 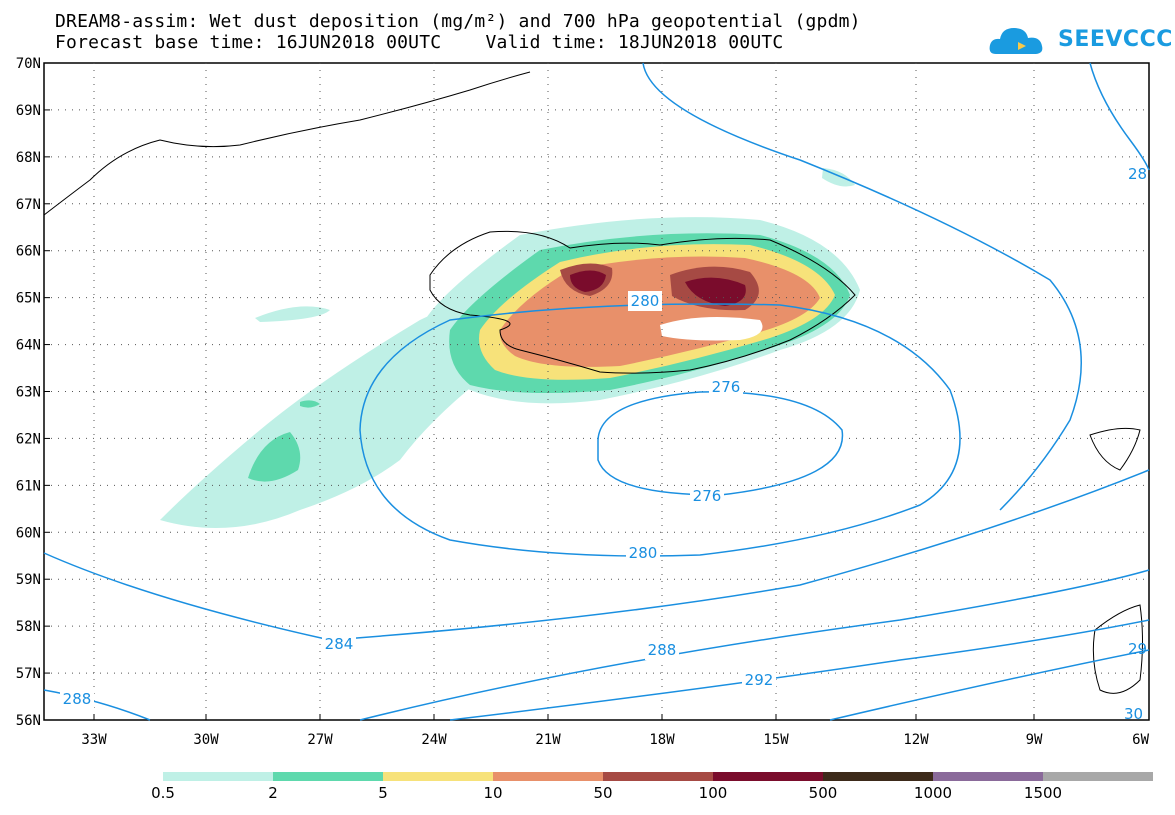 I want to click on latitude-label: 68N, so click(x=28, y=158).